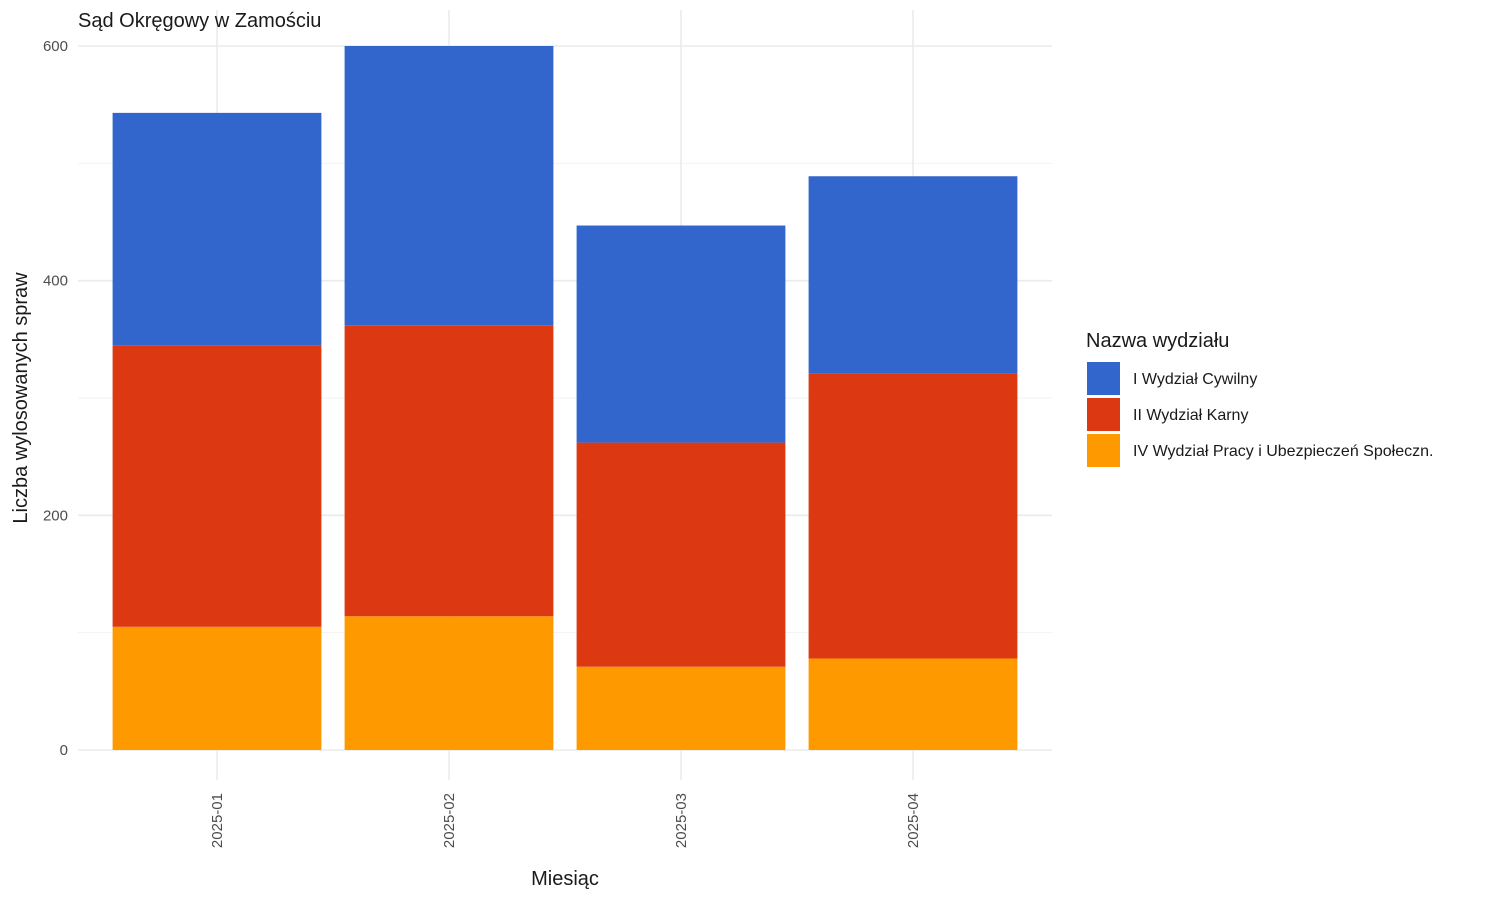 Image resolution: width=1500 pixels, height=900 pixels. I want to click on legend-label: IV Wydział Pracy i Ubezpieczeń Społeczn., so click(1283, 451).